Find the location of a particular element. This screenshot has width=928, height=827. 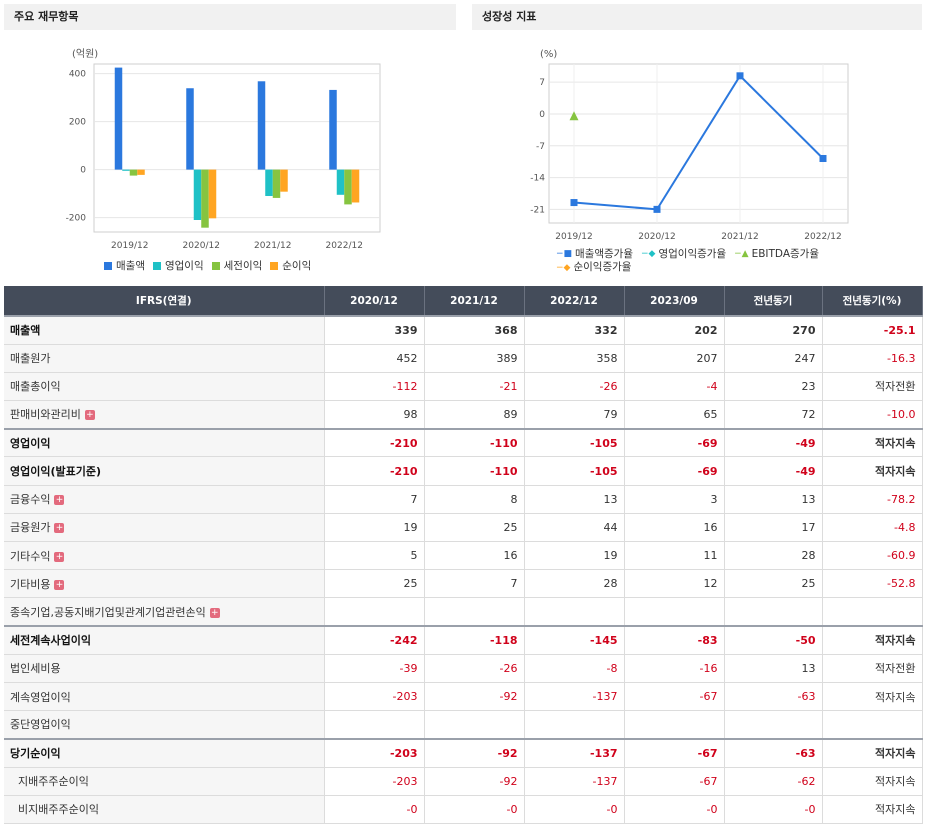

row-label: 중단영업이익 is located at coordinates (164, 725).